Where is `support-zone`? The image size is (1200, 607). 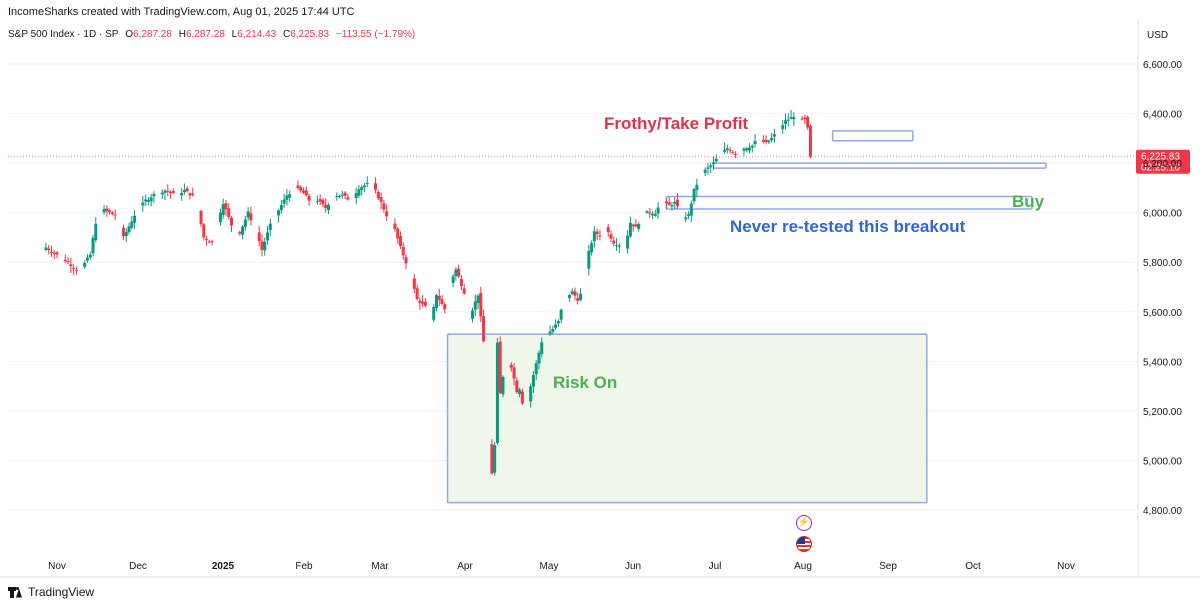 support-zone is located at coordinates (879, 165).